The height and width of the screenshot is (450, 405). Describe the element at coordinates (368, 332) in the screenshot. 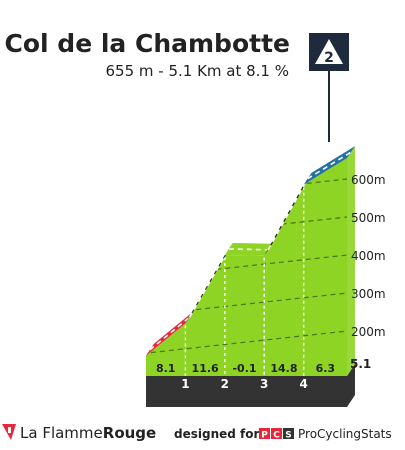

I see `y-tick-200m: 200m` at that location.